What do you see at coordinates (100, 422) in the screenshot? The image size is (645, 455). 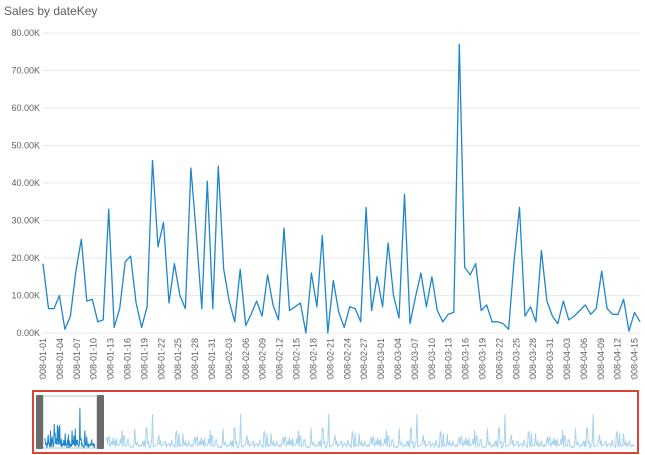 I see `navigator-right-handle` at bounding box center [100, 422].